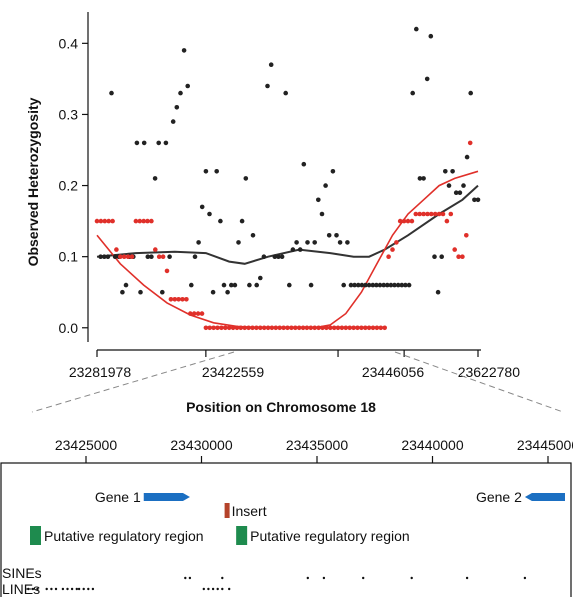 The width and height of the screenshot is (573, 597). I want to click on region-tick-label: 23445000, so click(545, 445).